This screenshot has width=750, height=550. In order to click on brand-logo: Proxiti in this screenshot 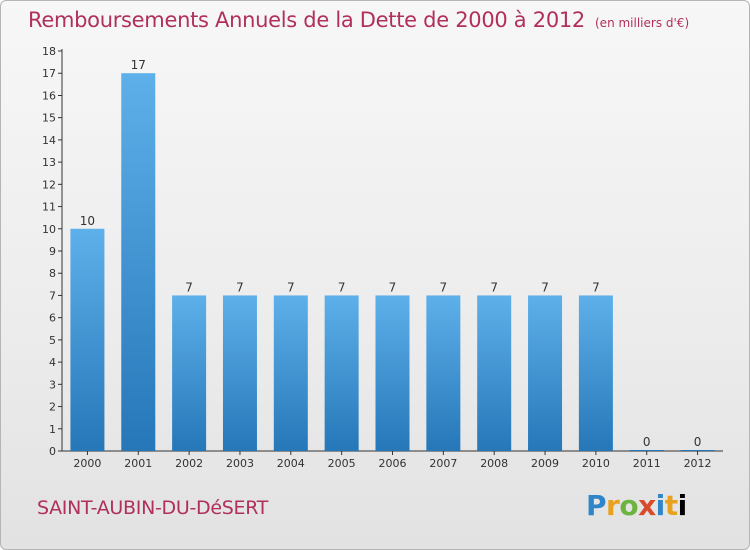, I will do `click(636, 505)`.